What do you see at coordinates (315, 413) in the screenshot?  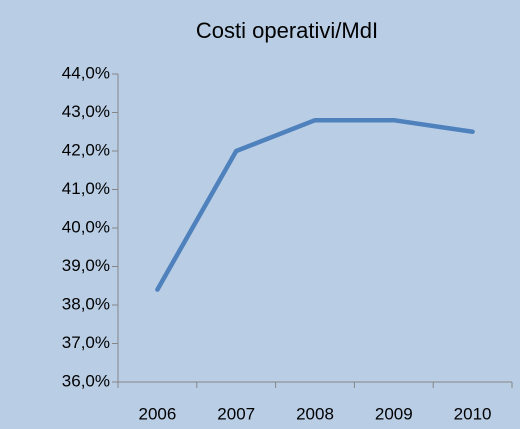 I see `x-tick-label: 2008` at bounding box center [315, 413].